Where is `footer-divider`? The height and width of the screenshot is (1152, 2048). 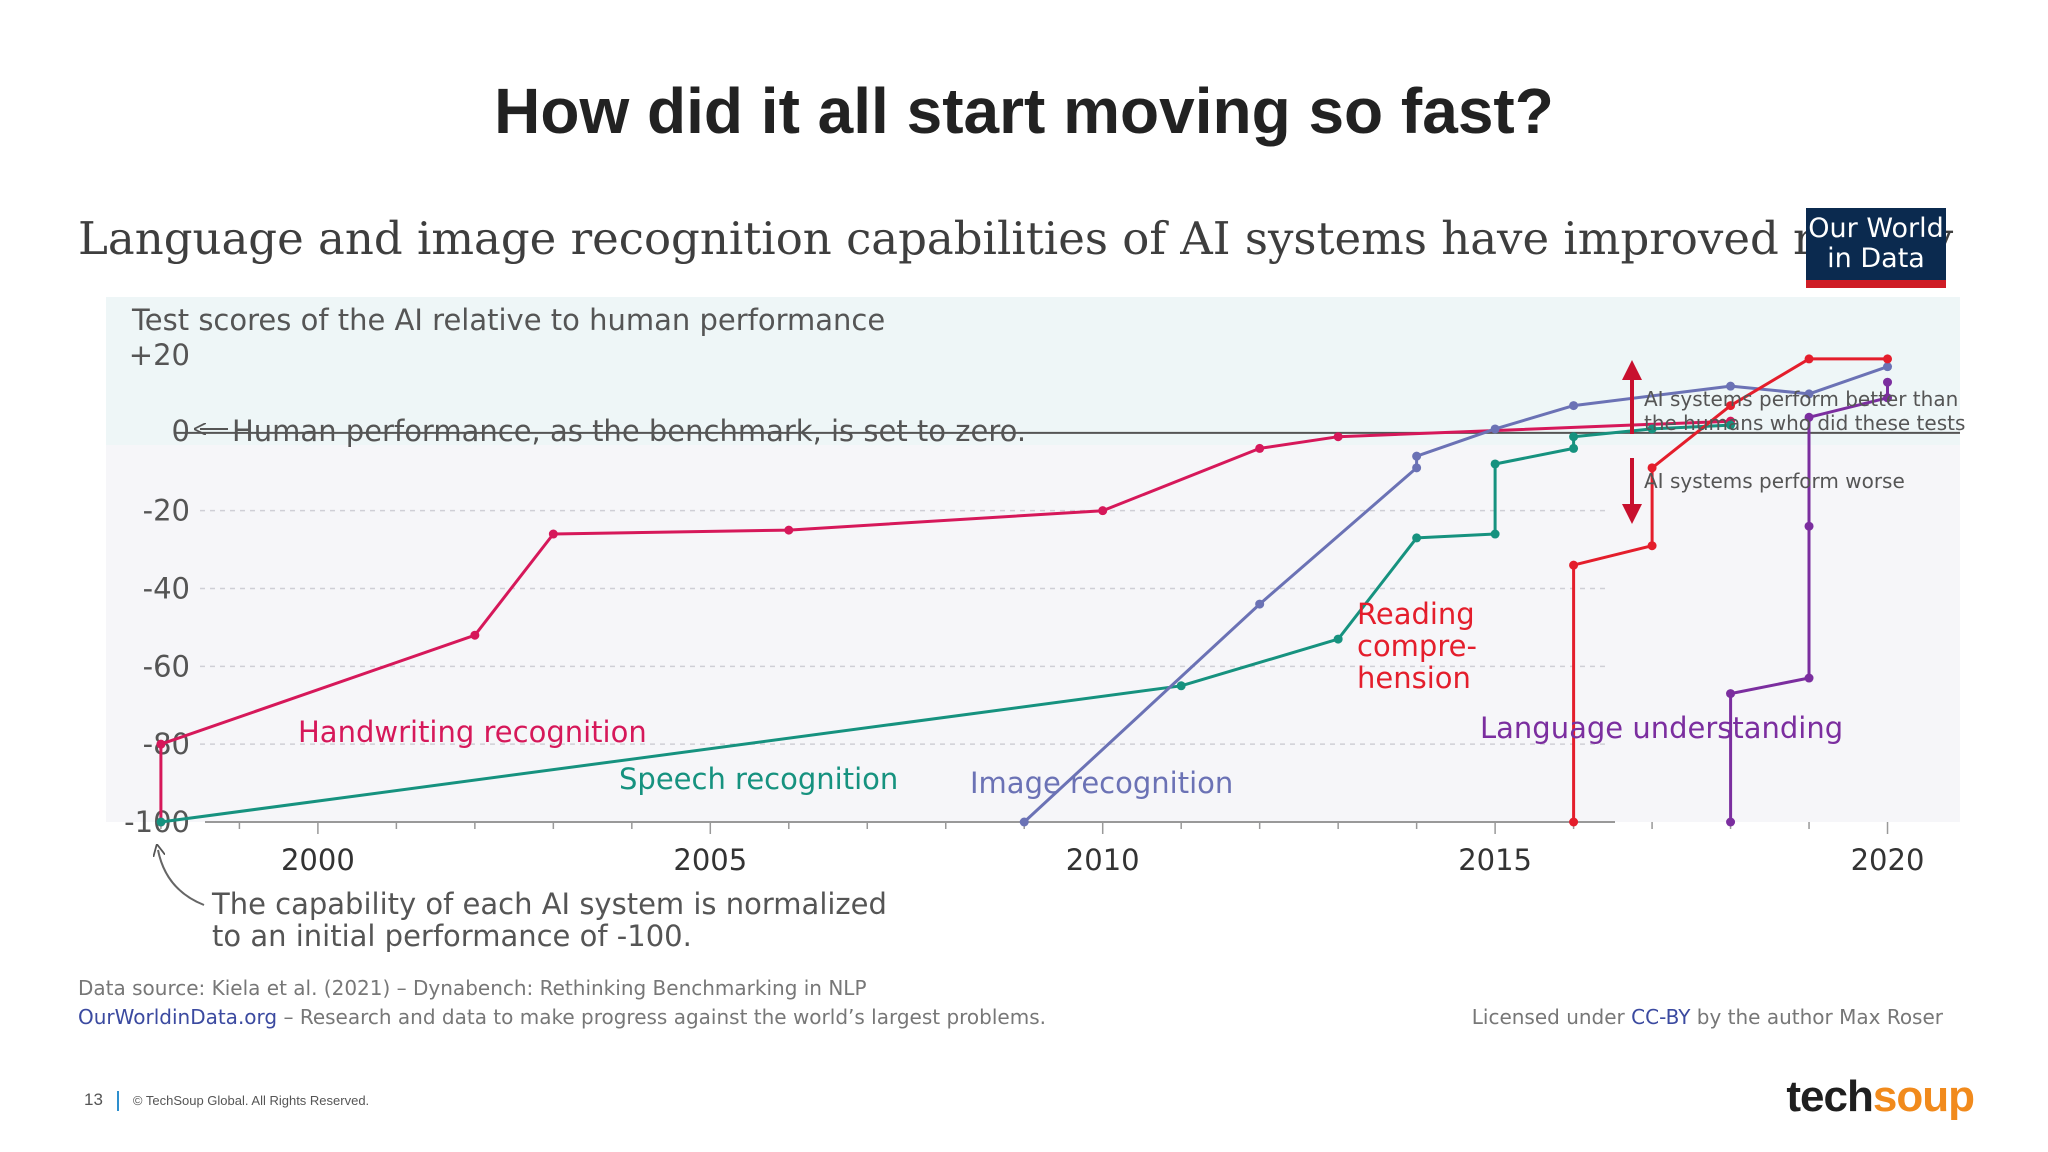 footer-divider is located at coordinates (117, 1100).